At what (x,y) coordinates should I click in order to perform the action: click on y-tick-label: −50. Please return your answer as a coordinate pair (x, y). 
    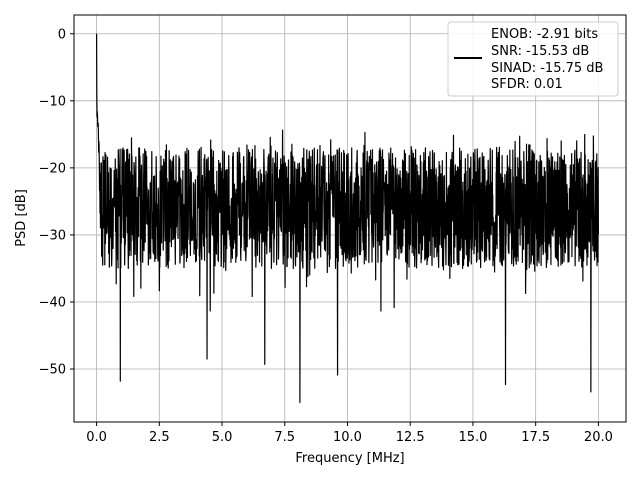
    Looking at the image, I should click on (52, 370).